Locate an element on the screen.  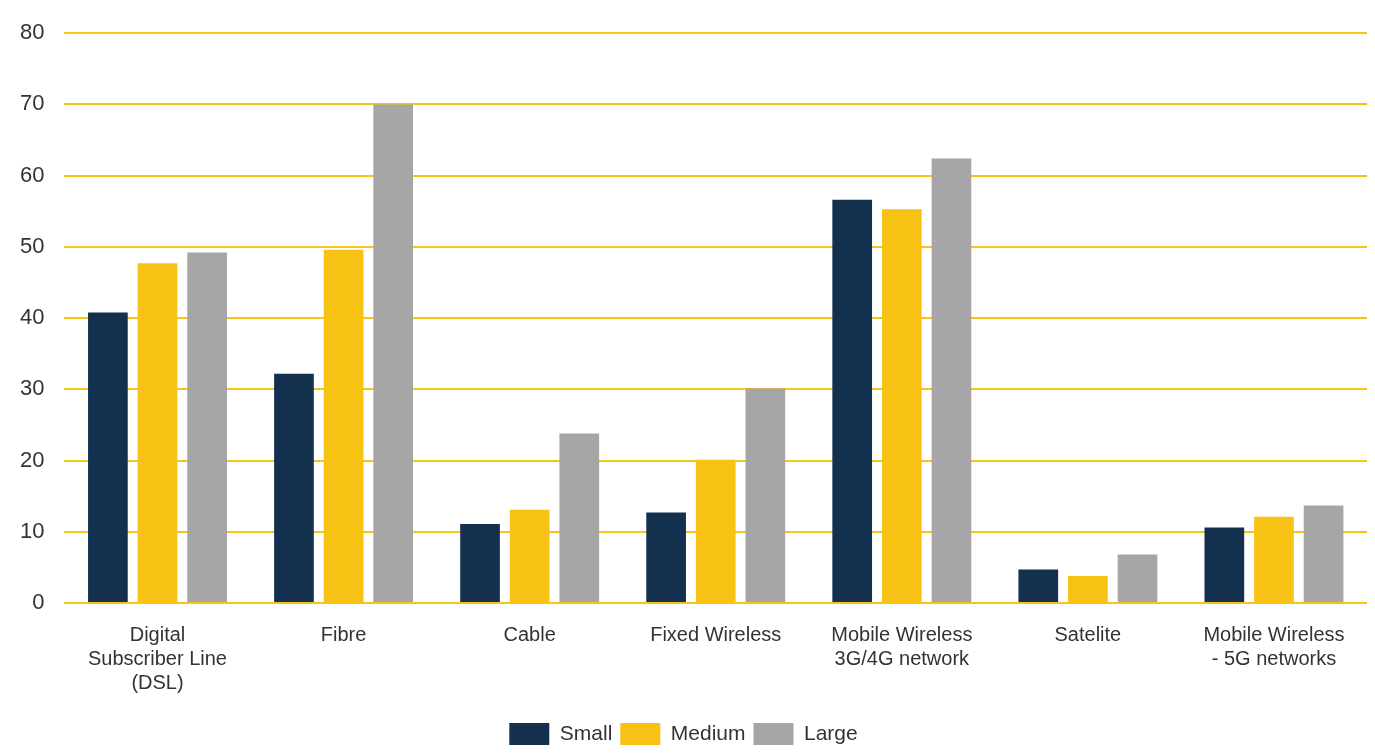
x-tick-label: Mobile Wireless - 5G networks is located at coordinates (1274, 645).